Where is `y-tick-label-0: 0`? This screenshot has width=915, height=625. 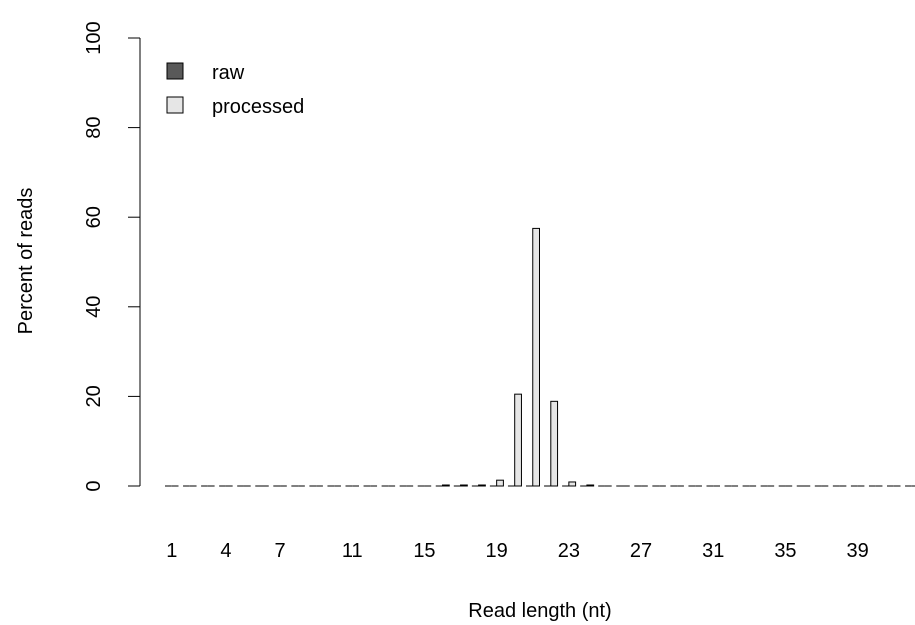 y-tick-label-0: 0 is located at coordinates (94, 485).